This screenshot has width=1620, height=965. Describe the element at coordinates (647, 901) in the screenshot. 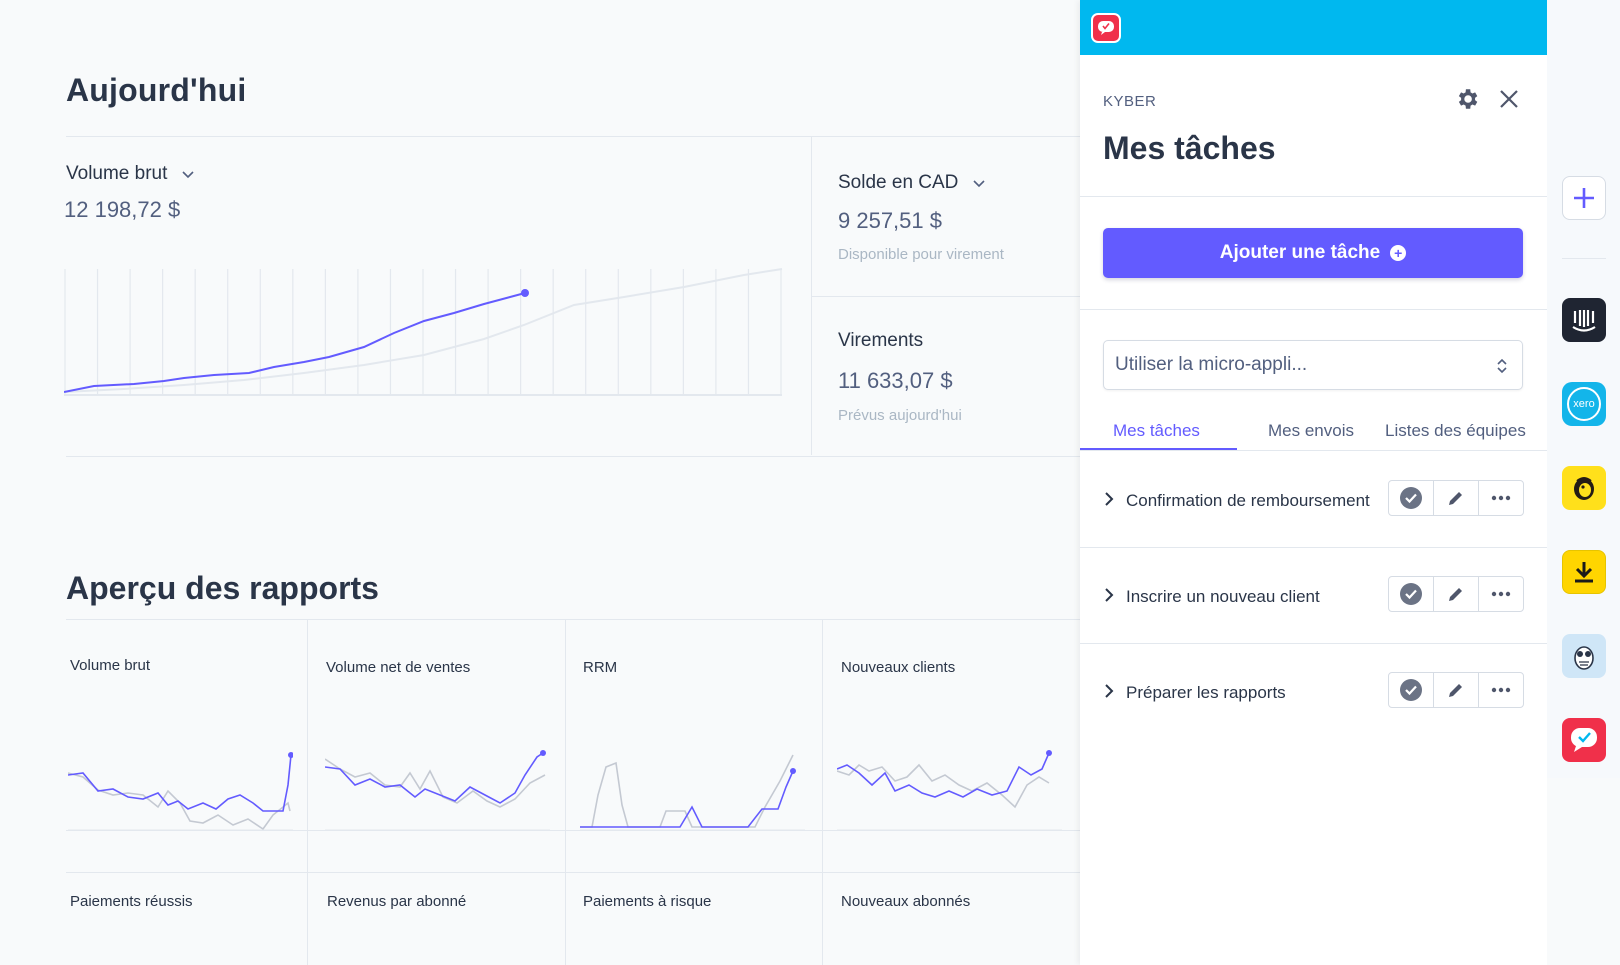

I see `report-card-title: Paiements à risque` at that location.